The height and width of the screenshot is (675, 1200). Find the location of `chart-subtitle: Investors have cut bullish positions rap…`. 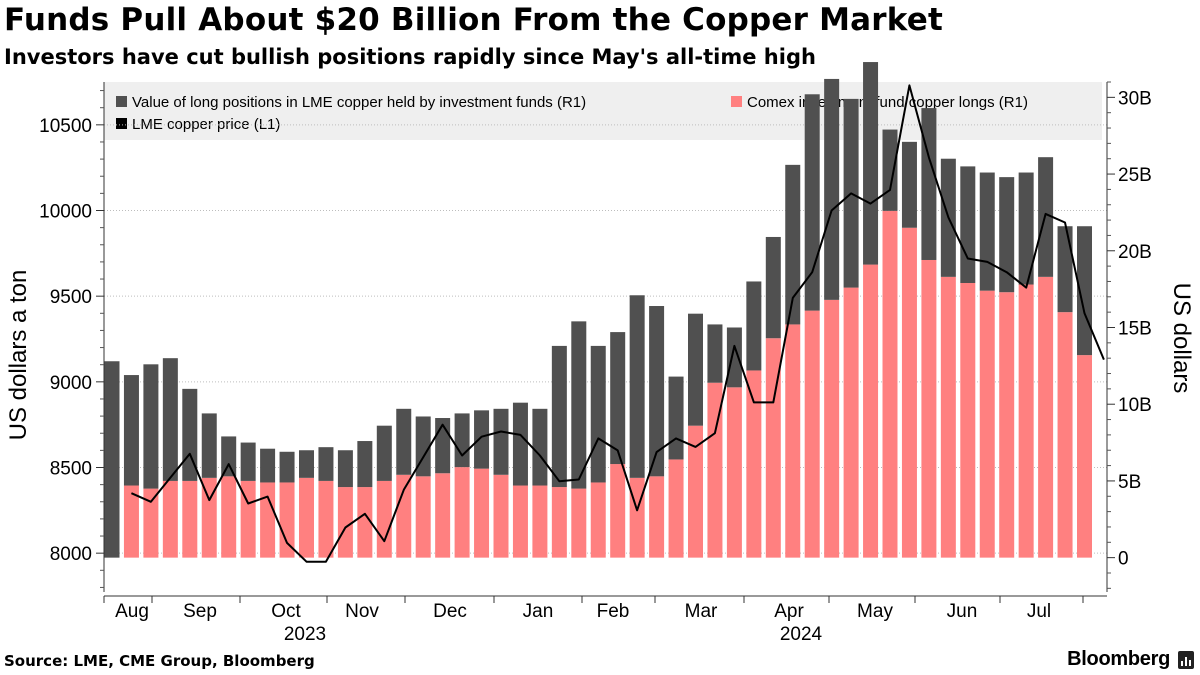

chart-subtitle: Investors have cut bullish positions rap… is located at coordinates (410, 57).